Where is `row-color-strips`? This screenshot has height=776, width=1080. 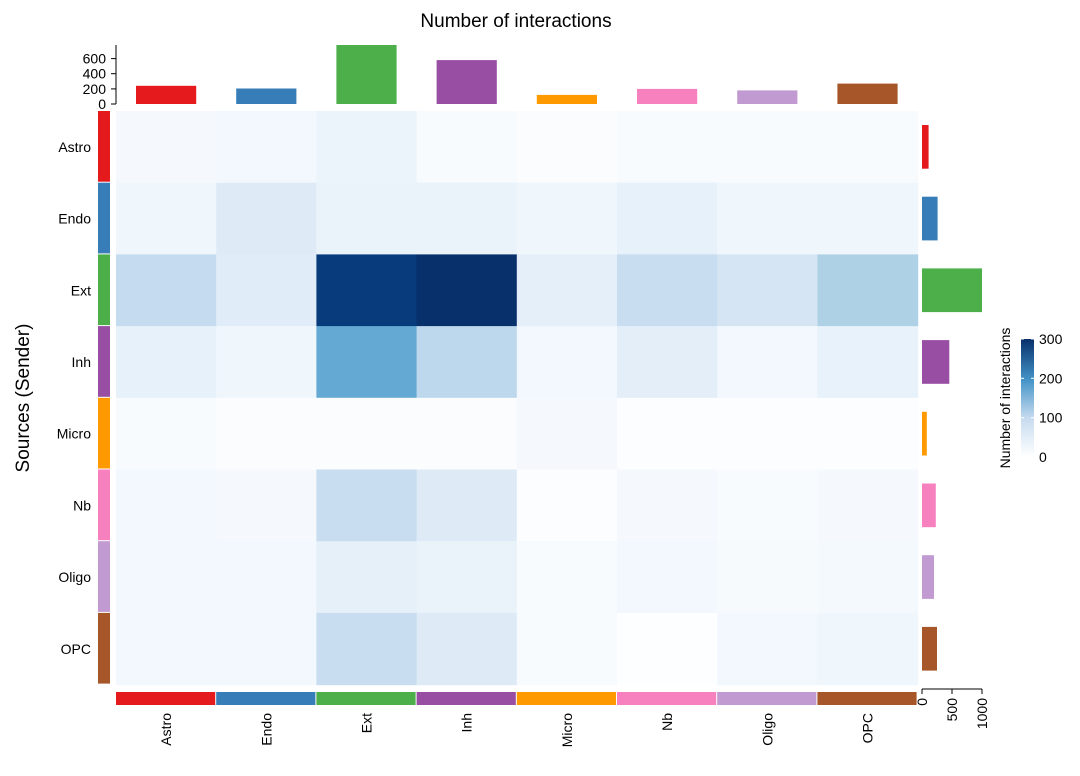 row-color-strips is located at coordinates (104, 397).